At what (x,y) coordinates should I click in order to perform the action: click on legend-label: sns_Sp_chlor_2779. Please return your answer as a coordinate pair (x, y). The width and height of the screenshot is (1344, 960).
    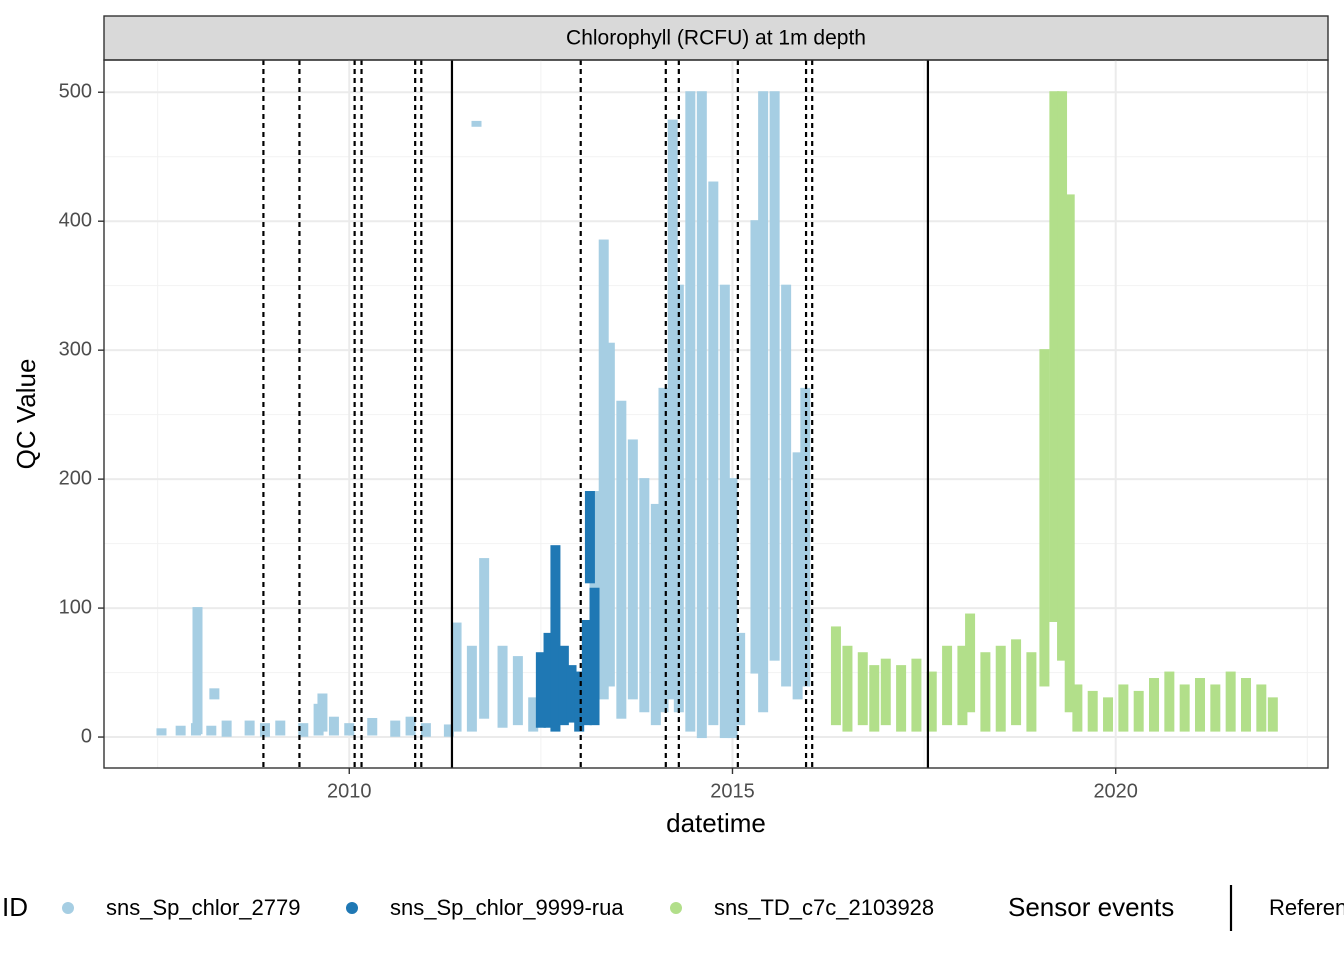
    Looking at the image, I should click on (203, 907).